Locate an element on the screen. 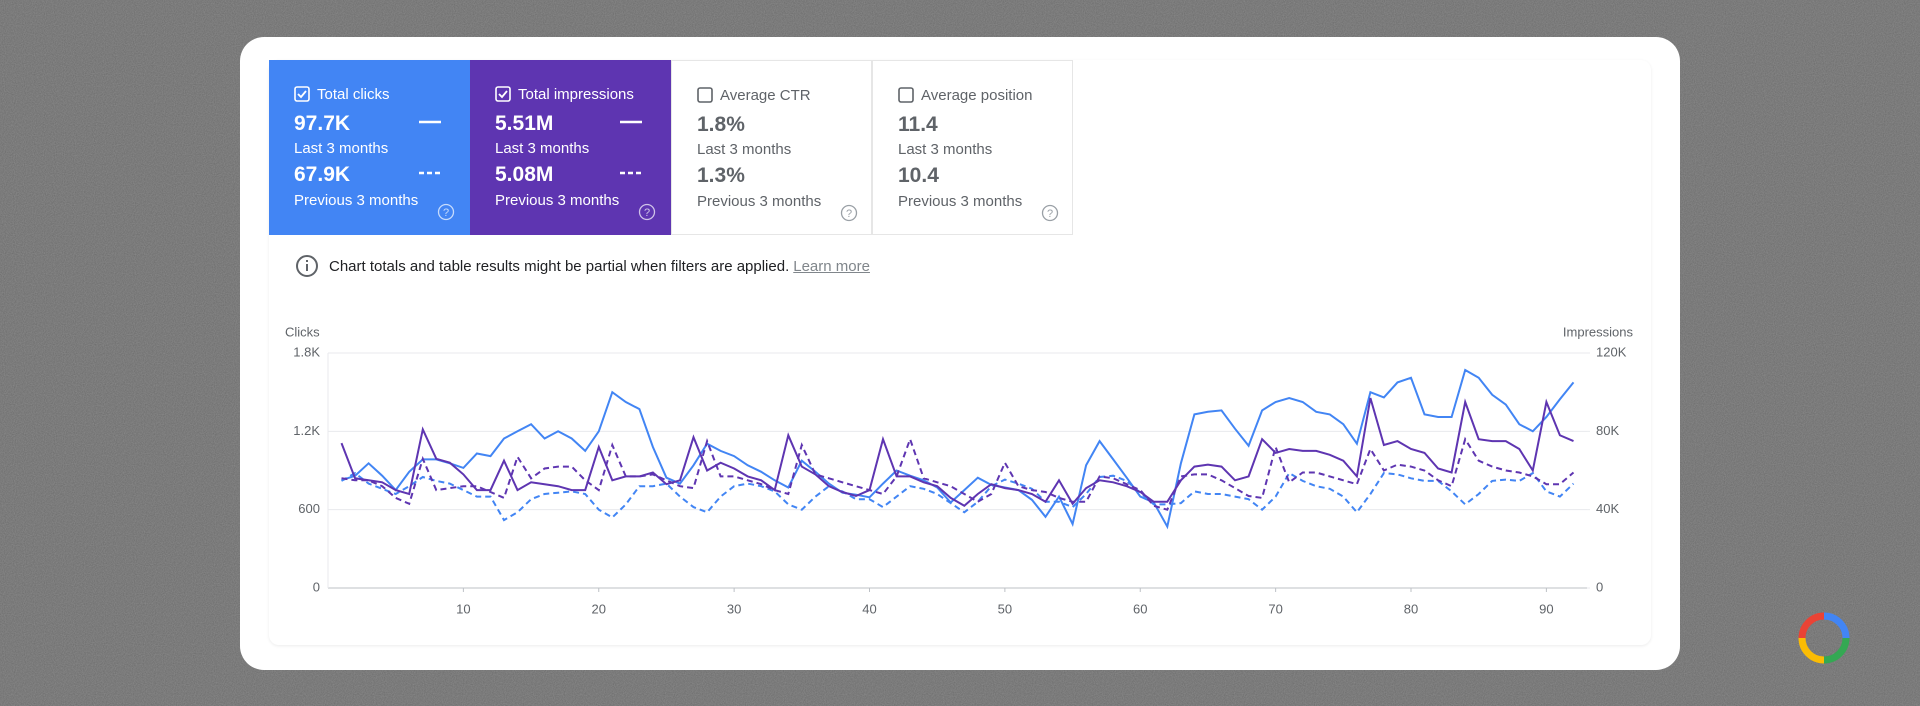 The image size is (1920, 706). x-tick-label: 50 is located at coordinates (1005, 608).